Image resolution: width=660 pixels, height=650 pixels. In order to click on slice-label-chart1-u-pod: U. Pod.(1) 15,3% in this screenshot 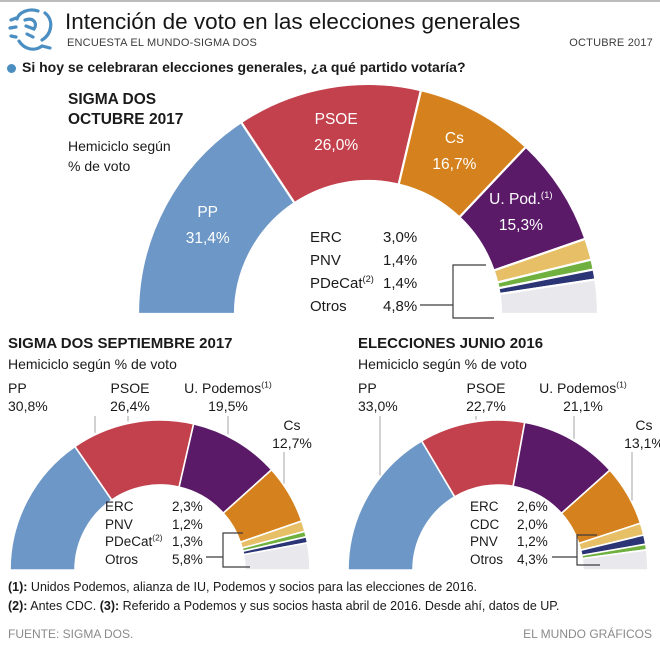, I will do `click(520, 213)`.